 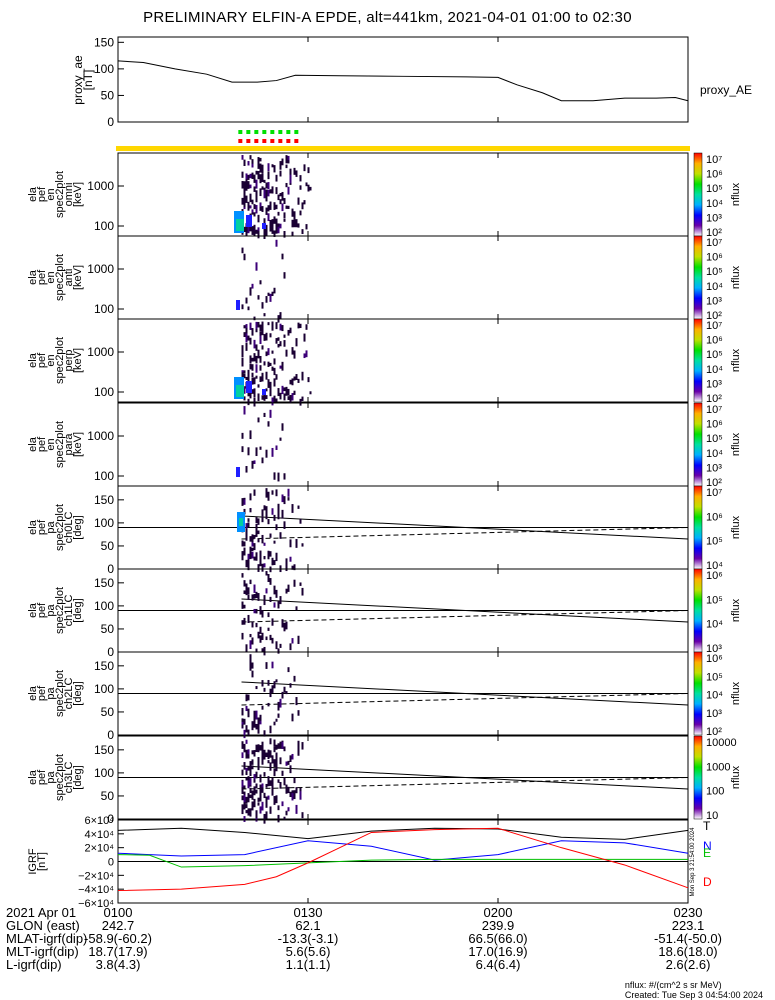 I want to click on ae-legend: proxy_AE, so click(x=726, y=90).